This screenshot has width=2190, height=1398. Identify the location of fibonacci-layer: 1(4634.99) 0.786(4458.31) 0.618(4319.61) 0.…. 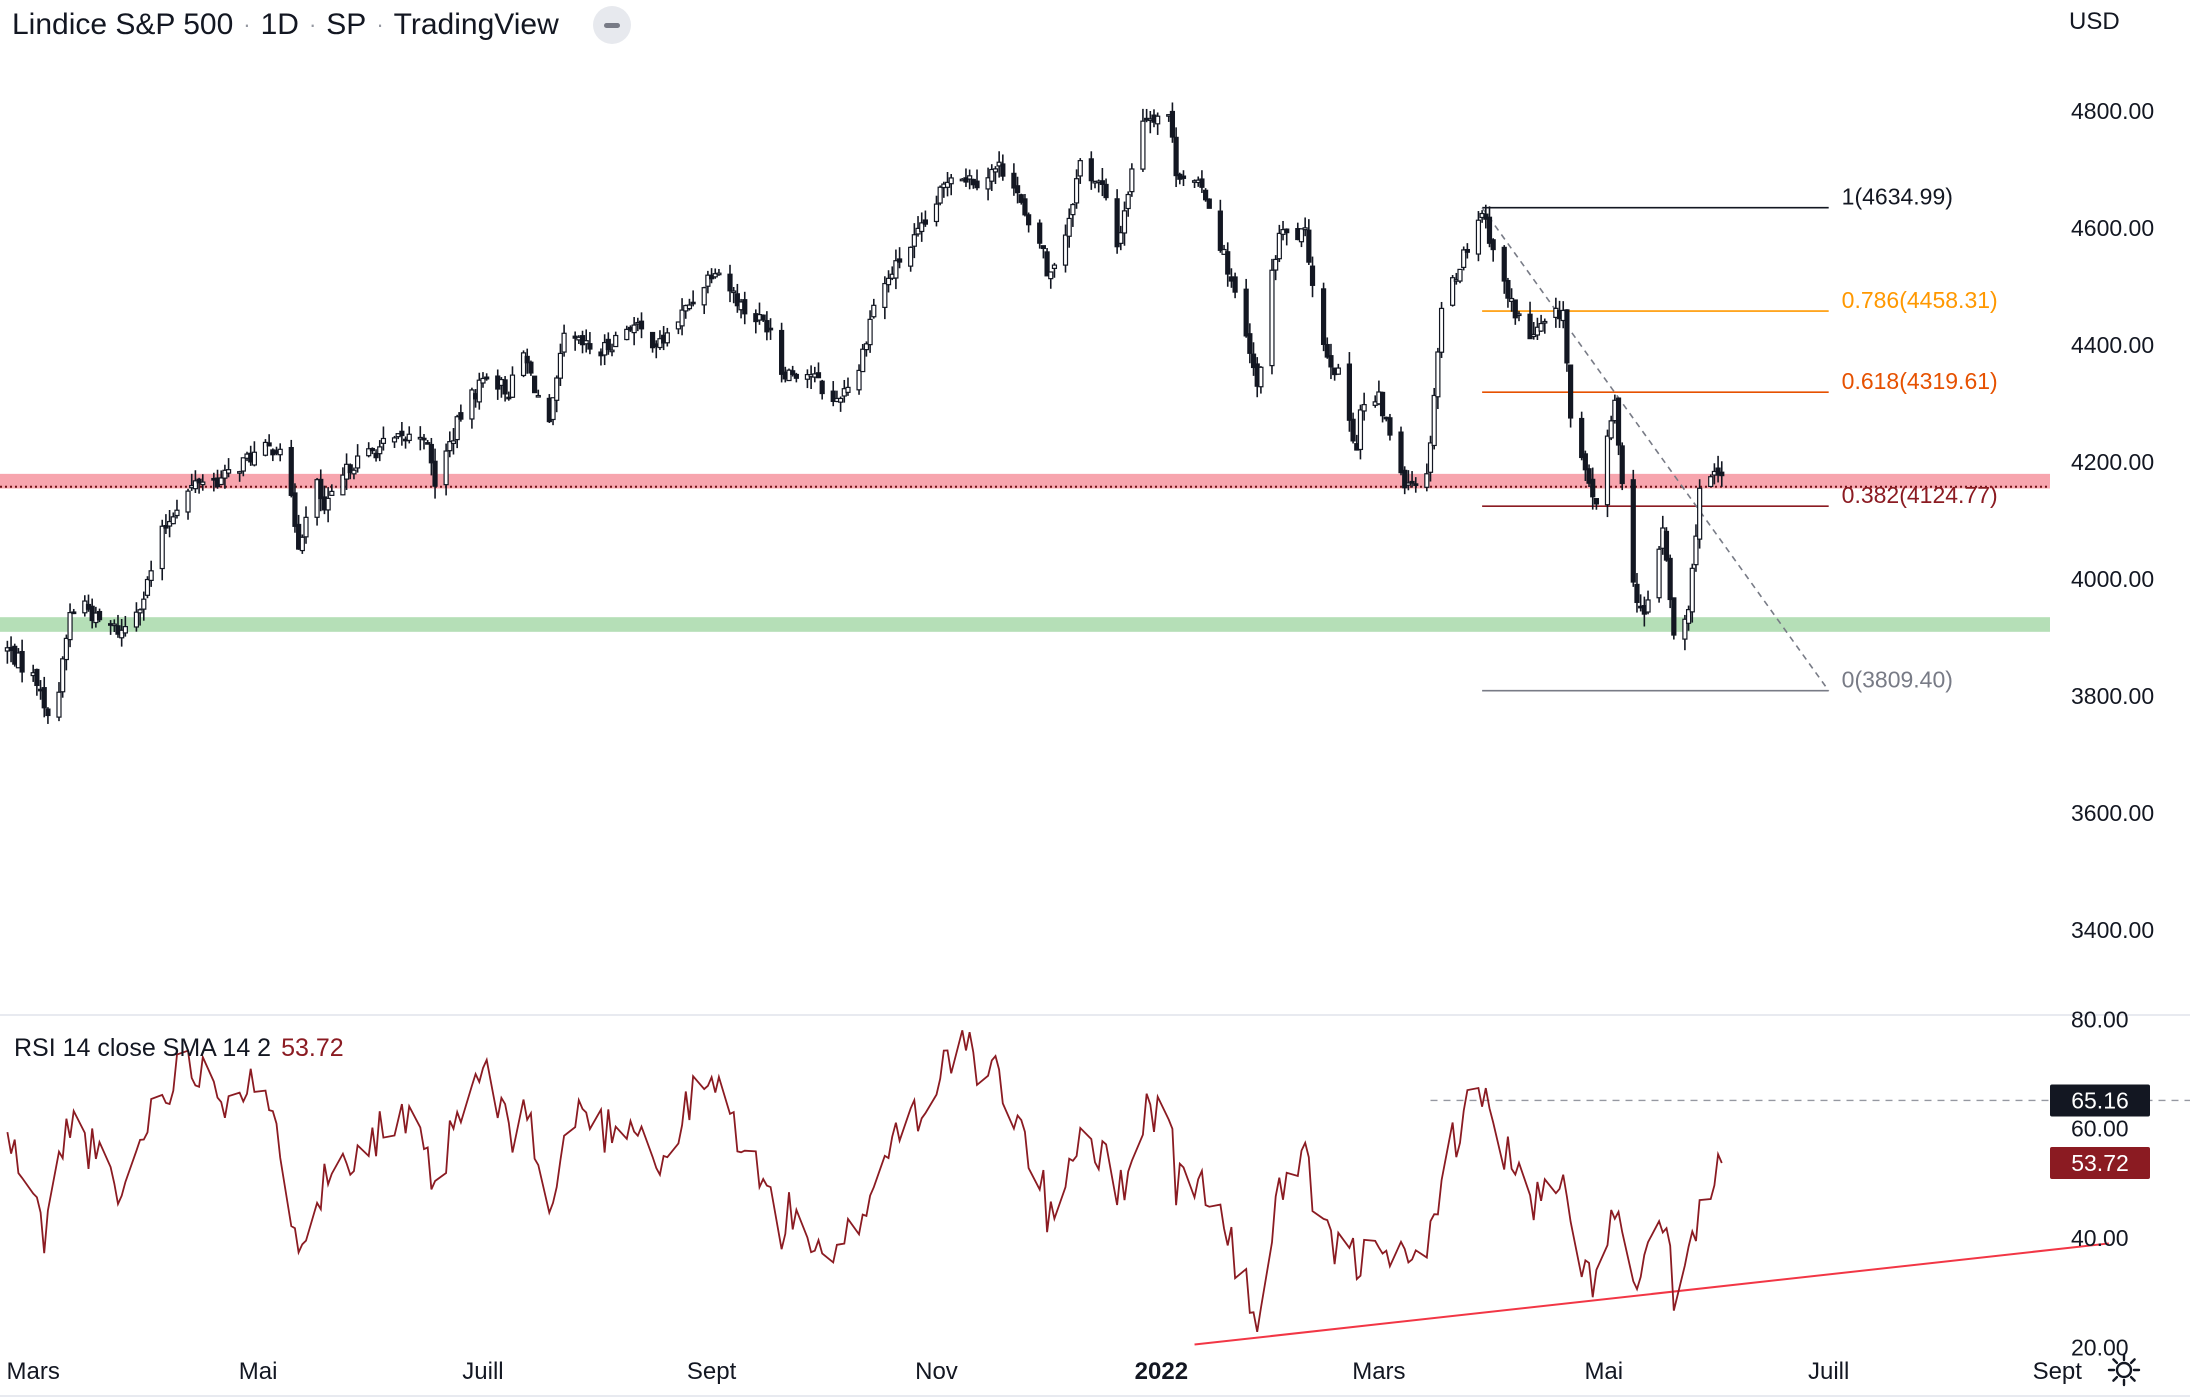
(1739, 438).